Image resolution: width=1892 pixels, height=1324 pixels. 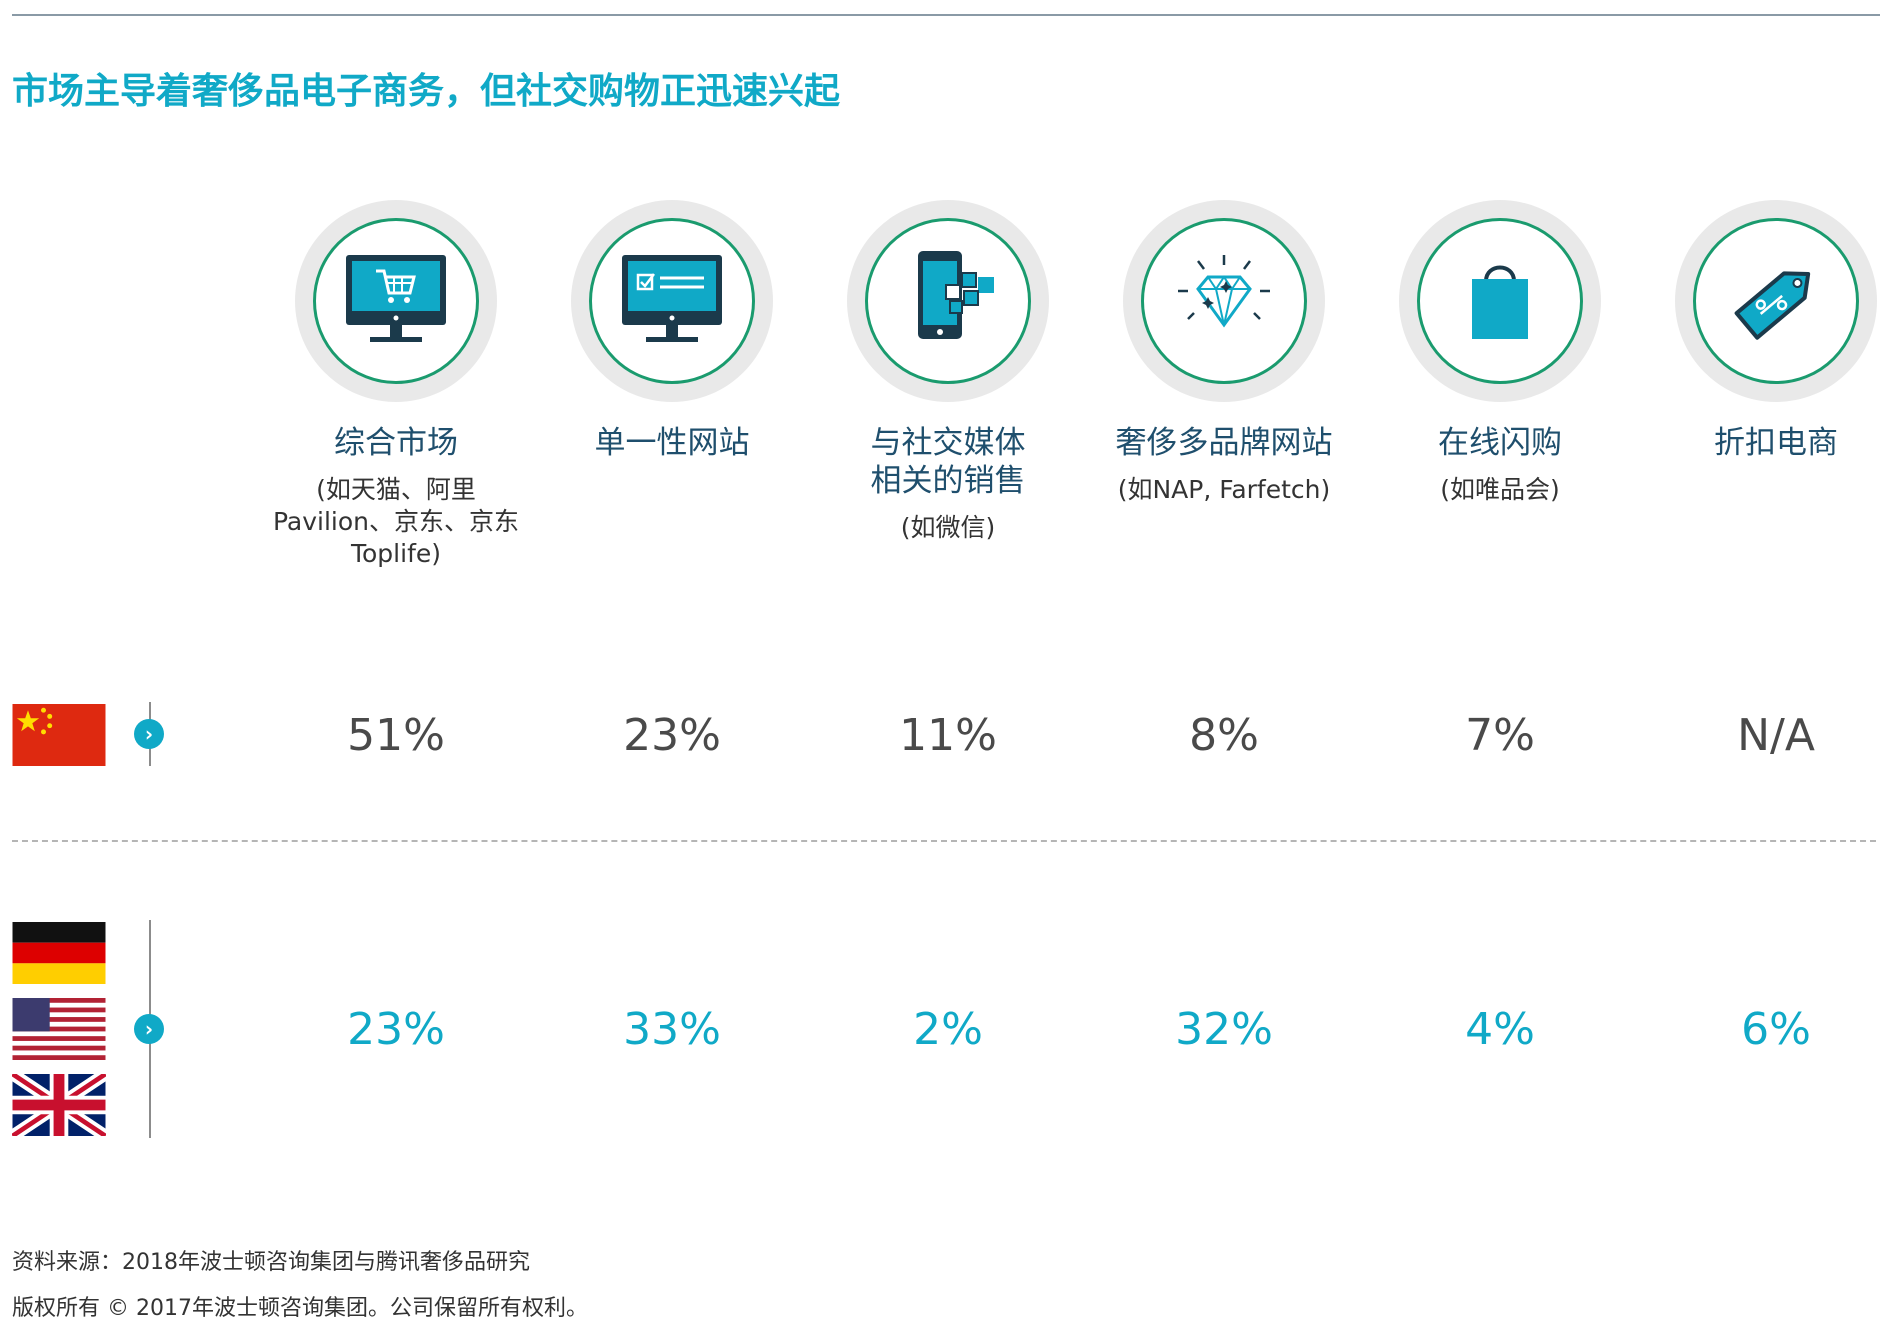 I want to click on category-column-discount: 折扣电商, so click(x=1765, y=337).